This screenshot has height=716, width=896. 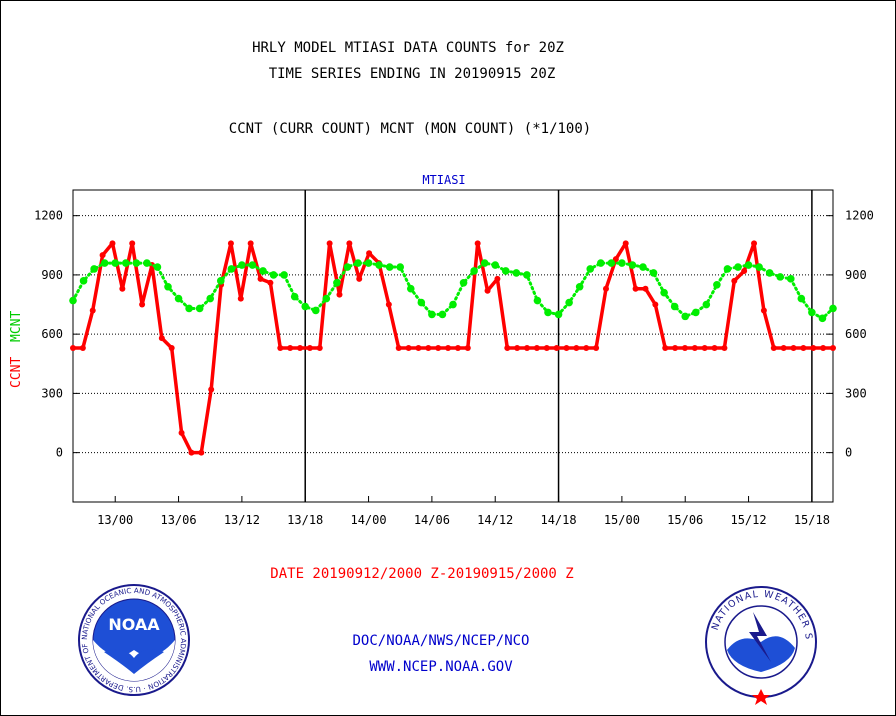 I want to click on y-axis-label-mcnt: MCNT, so click(x=16, y=326).